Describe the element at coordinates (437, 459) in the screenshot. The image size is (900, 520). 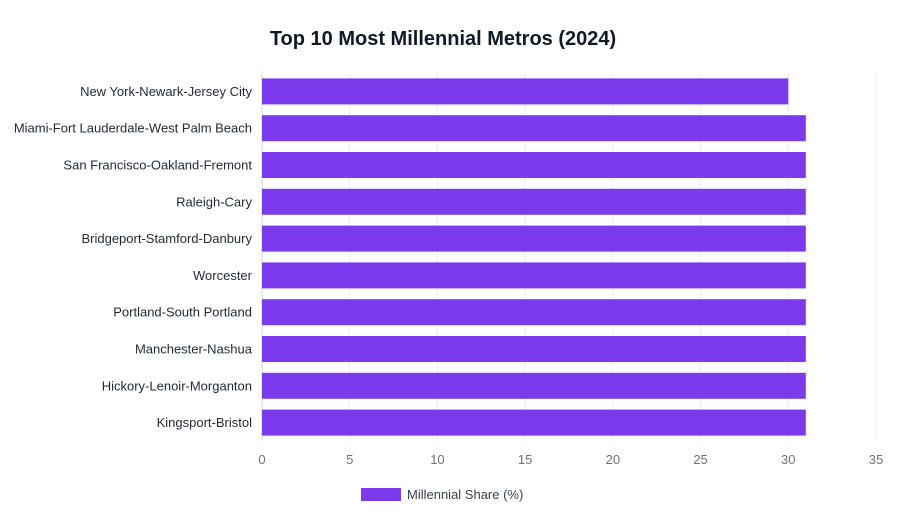
I see `x-tick-label: 10` at that location.